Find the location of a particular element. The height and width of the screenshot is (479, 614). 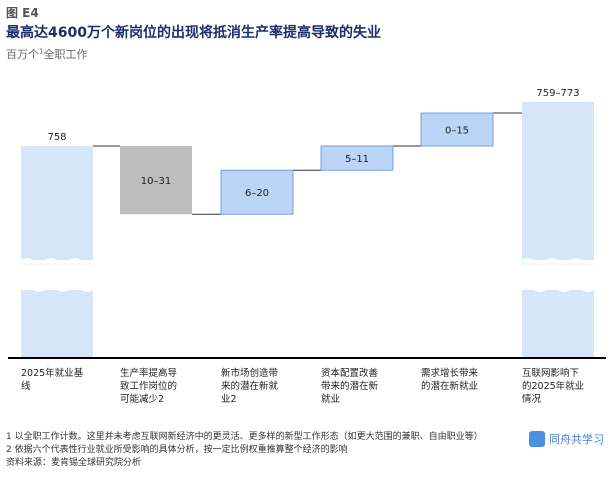

subtitle-unit: 百万个 is located at coordinates (22, 54).